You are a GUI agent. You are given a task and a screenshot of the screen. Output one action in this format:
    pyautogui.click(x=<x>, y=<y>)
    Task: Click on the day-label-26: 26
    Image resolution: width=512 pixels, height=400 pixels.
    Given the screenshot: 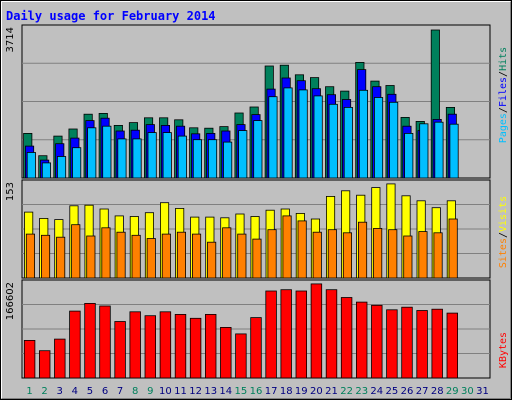 What is the action you would take?
    pyautogui.click(x=407, y=391)
    